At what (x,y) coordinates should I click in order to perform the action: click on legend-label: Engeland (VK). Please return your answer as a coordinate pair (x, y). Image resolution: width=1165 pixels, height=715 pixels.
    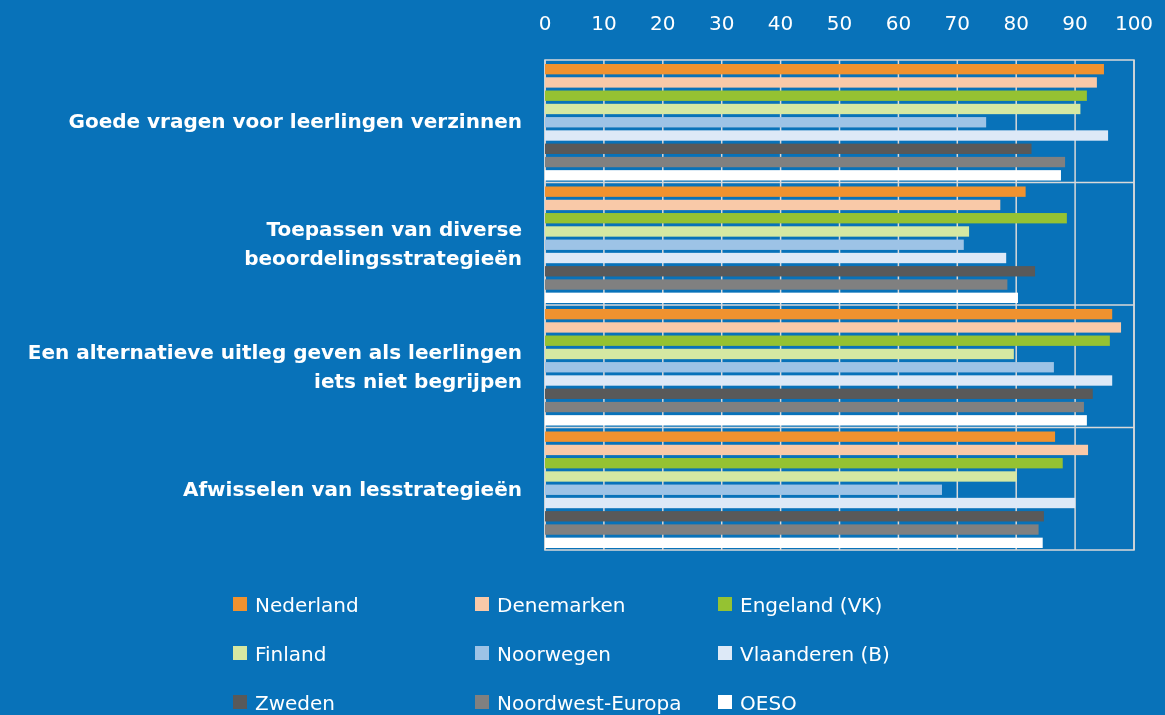
    Looking at the image, I should click on (811, 605).